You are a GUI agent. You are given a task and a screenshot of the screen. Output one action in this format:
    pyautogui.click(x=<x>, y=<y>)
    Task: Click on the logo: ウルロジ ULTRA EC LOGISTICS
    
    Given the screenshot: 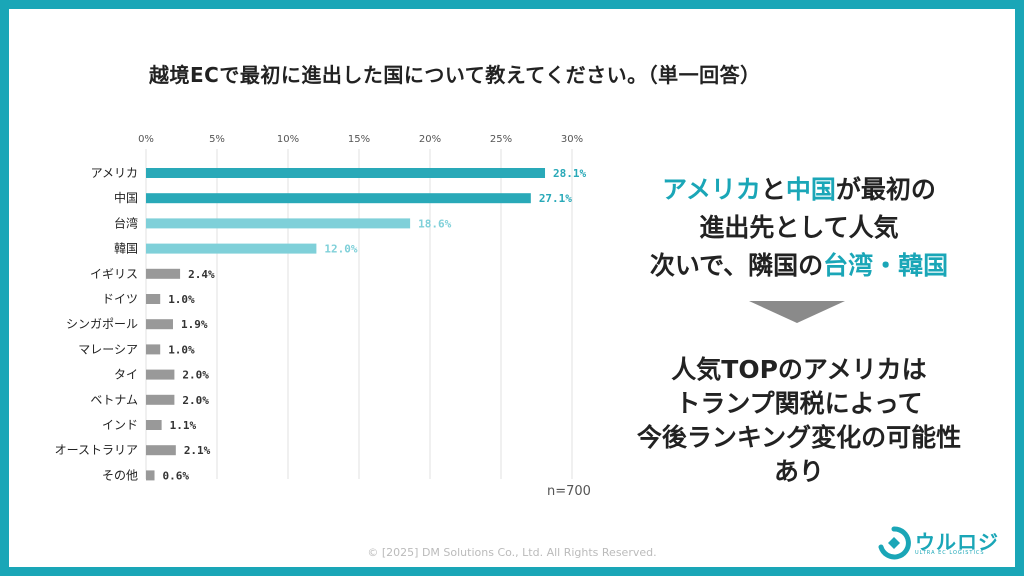 What is the action you would take?
    pyautogui.click(x=942, y=544)
    